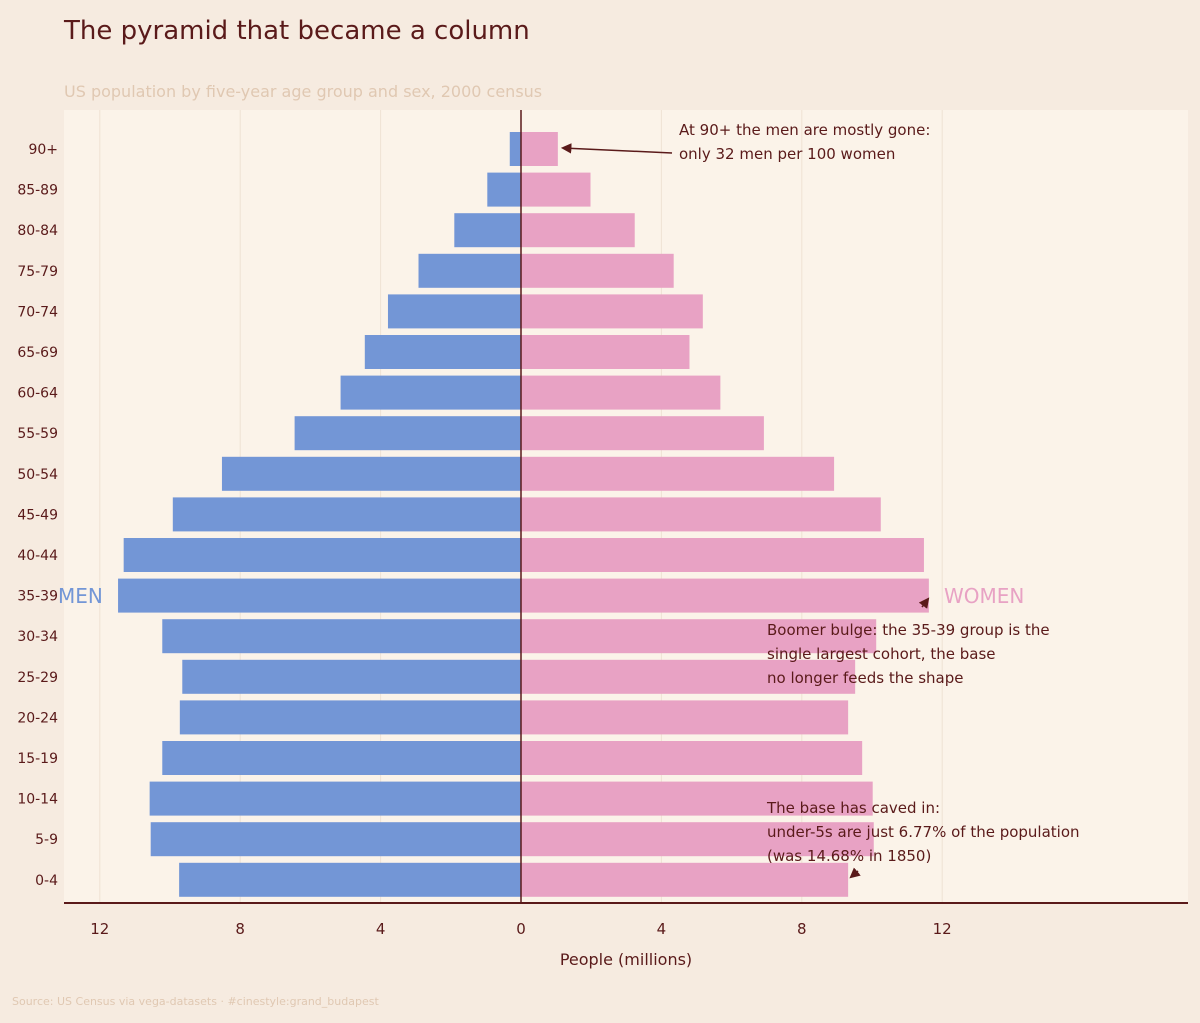 The image size is (1200, 1023). I want to click on annotation-text-line: Boomer bulge: the 35-39 group is the, so click(908, 630).